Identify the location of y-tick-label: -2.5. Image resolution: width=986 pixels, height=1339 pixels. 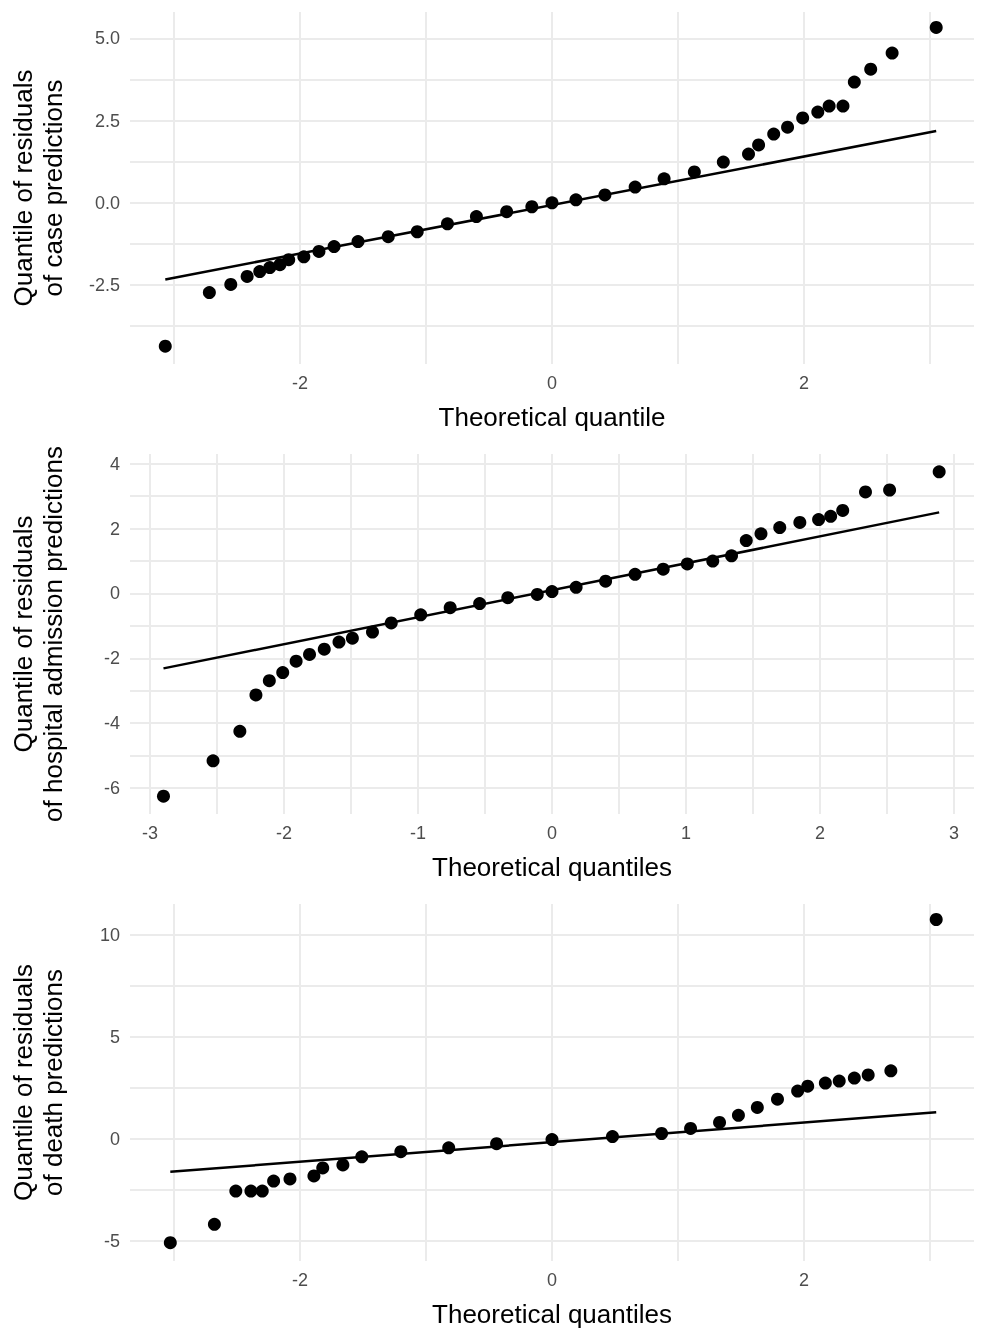
(104, 285).